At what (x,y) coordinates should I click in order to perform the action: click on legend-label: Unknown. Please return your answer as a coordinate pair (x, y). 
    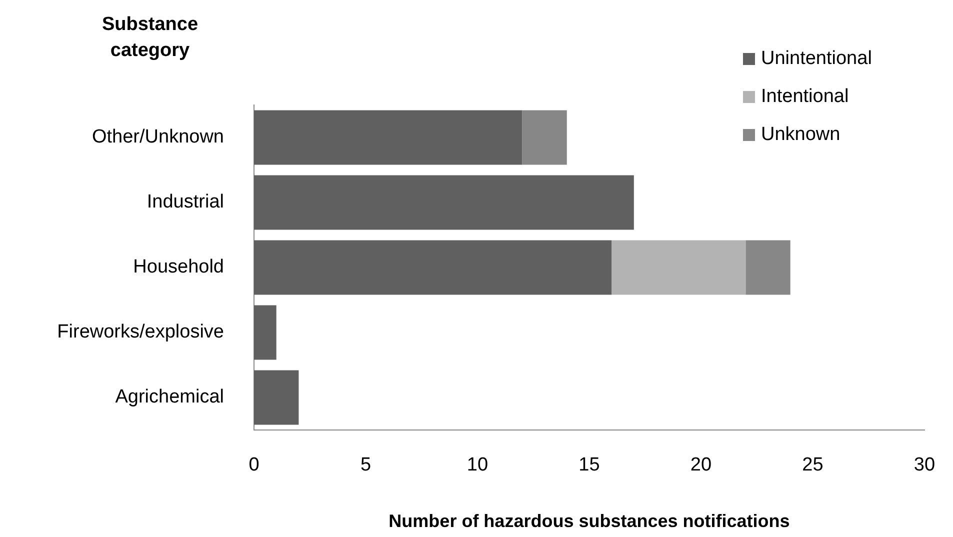
    Looking at the image, I should click on (800, 135).